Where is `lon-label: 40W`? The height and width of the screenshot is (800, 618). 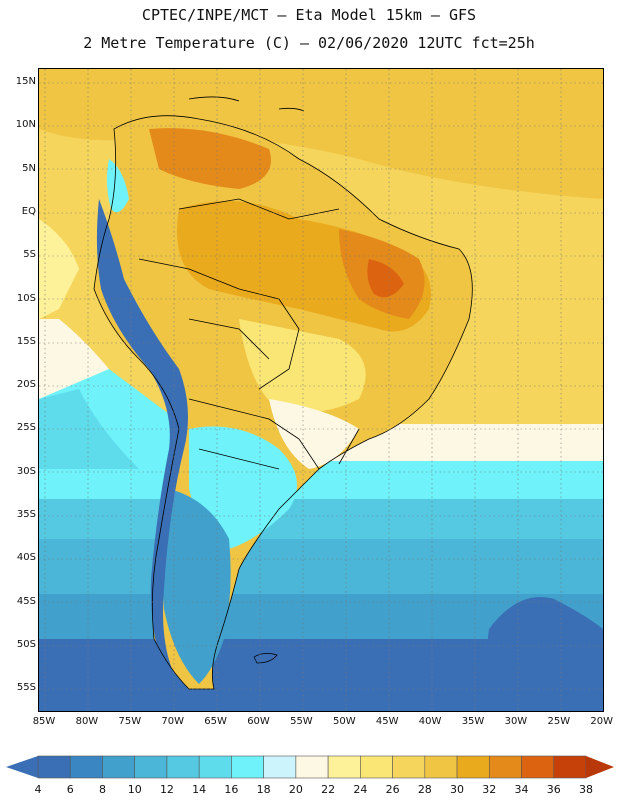 lon-label: 40W is located at coordinates (430, 721).